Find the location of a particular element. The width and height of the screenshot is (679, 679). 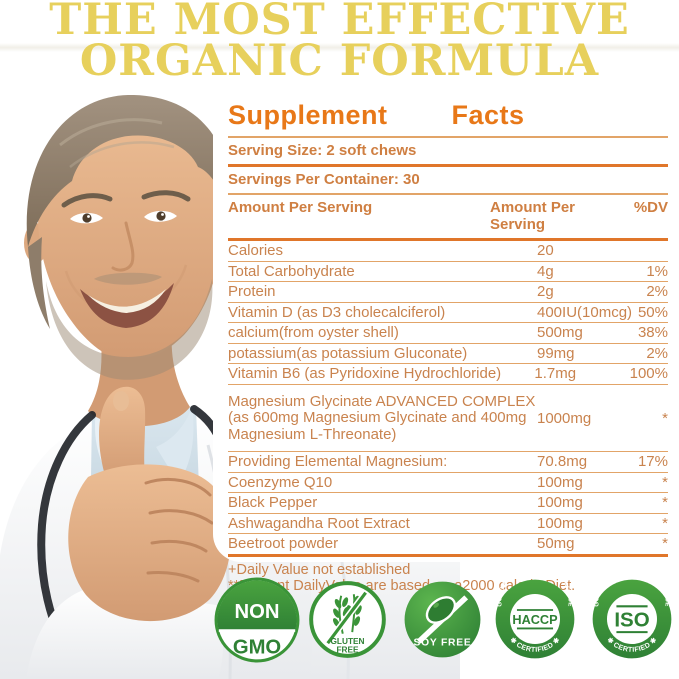

wheat-icon is located at coordinates (347, 618).